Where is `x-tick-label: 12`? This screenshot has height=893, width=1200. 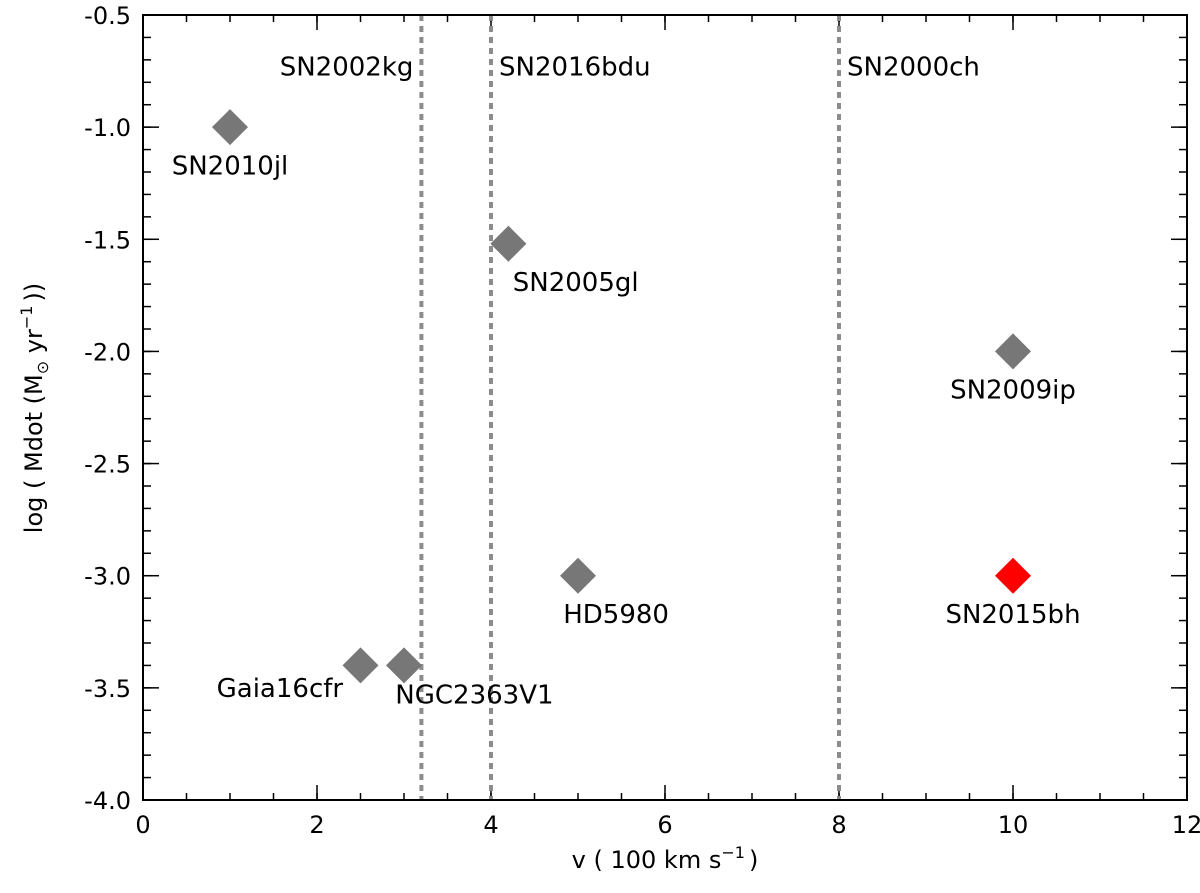
x-tick-label: 12 is located at coordinates (1186, 825).